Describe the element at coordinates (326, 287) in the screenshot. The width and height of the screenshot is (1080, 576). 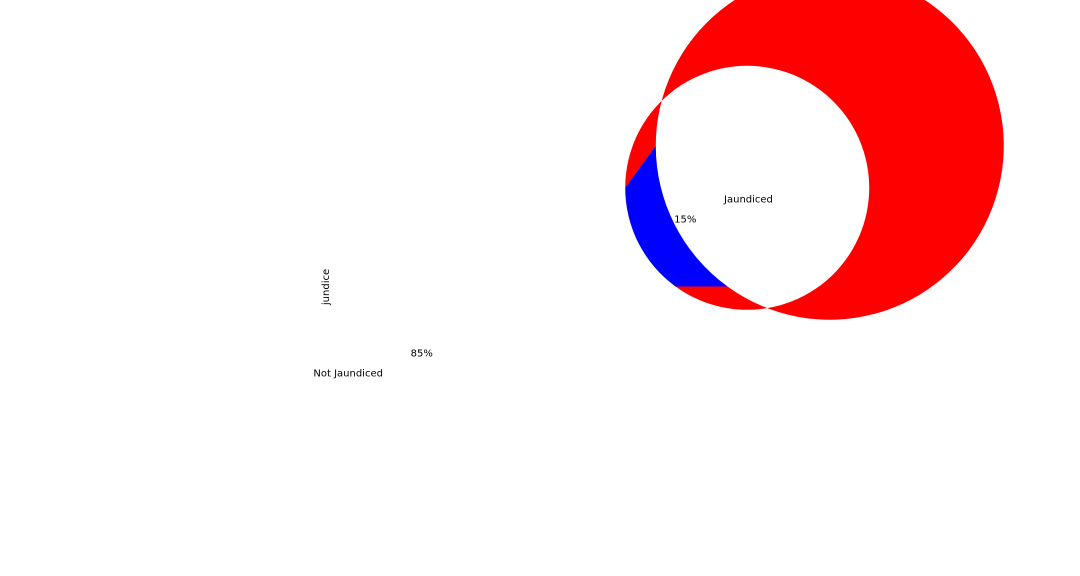
I see `y-axis-label: jundice` at that location.